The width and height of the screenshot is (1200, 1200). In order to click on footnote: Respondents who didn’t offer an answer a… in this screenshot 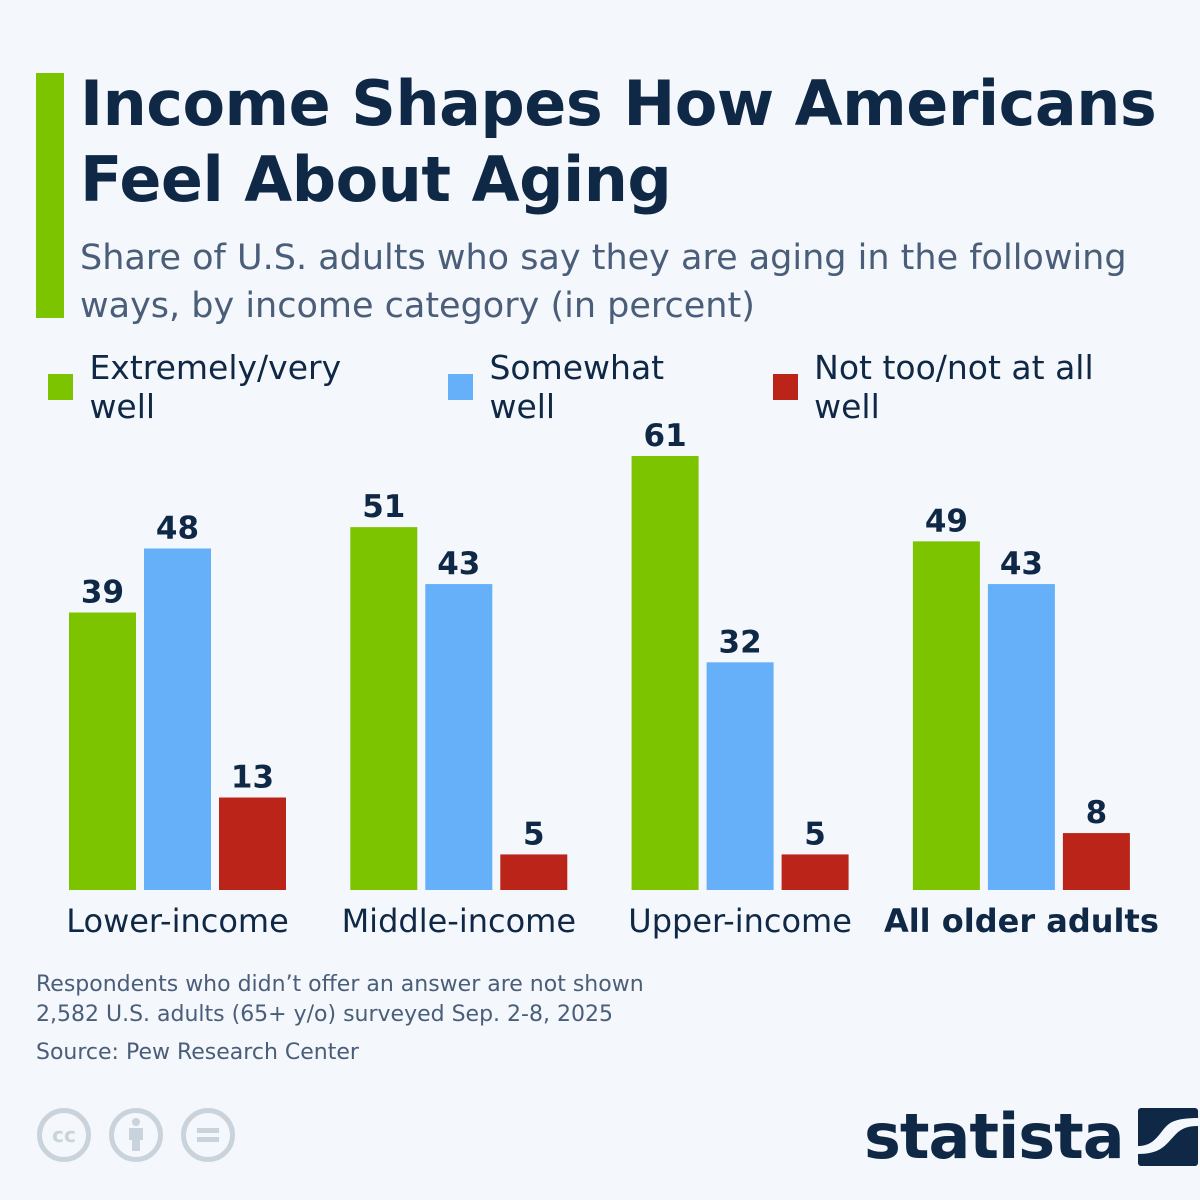, I will do `click(340, 984)`.